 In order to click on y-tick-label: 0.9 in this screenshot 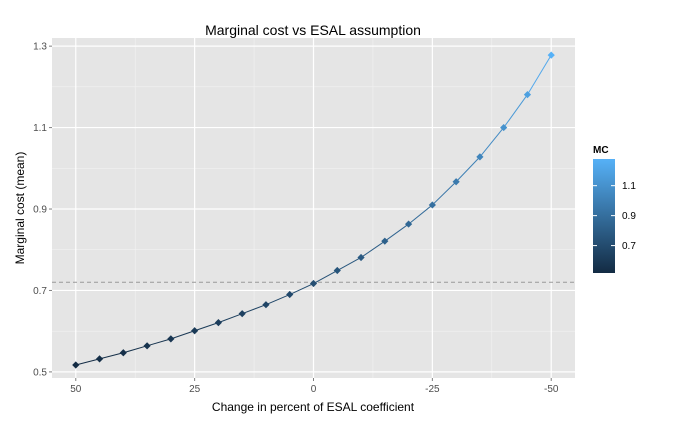, I will do `click(40, 210)`.